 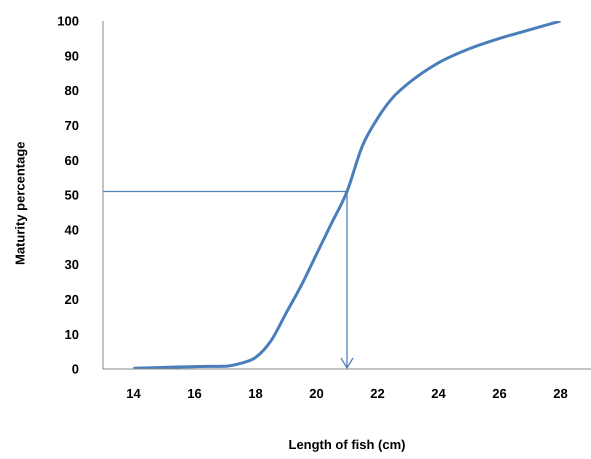 What do you see at coordinates (71, 334) in the screenshot?
I see `y-tick-label: 10` at bounding box center [71, 334].